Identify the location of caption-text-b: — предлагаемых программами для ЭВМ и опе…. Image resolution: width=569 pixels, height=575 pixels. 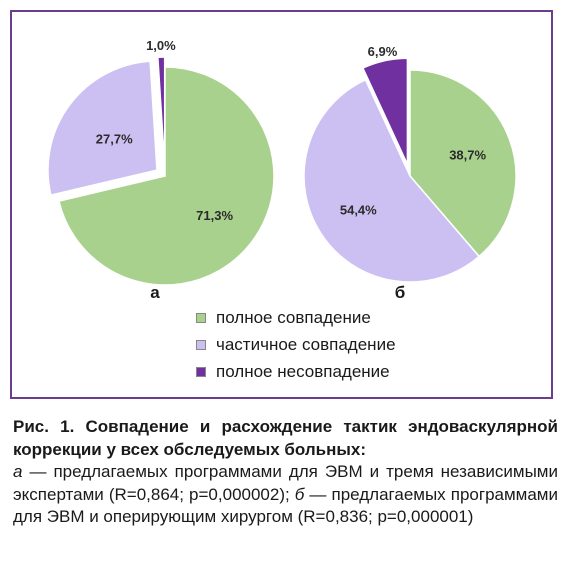
(285, 505).